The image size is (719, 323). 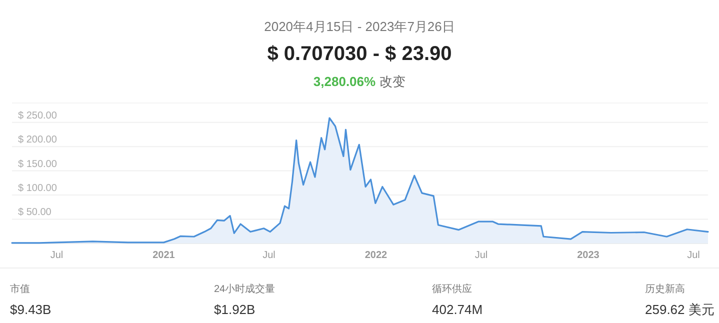 I want to click on text: $1.92B, so click(x=235, y=309).